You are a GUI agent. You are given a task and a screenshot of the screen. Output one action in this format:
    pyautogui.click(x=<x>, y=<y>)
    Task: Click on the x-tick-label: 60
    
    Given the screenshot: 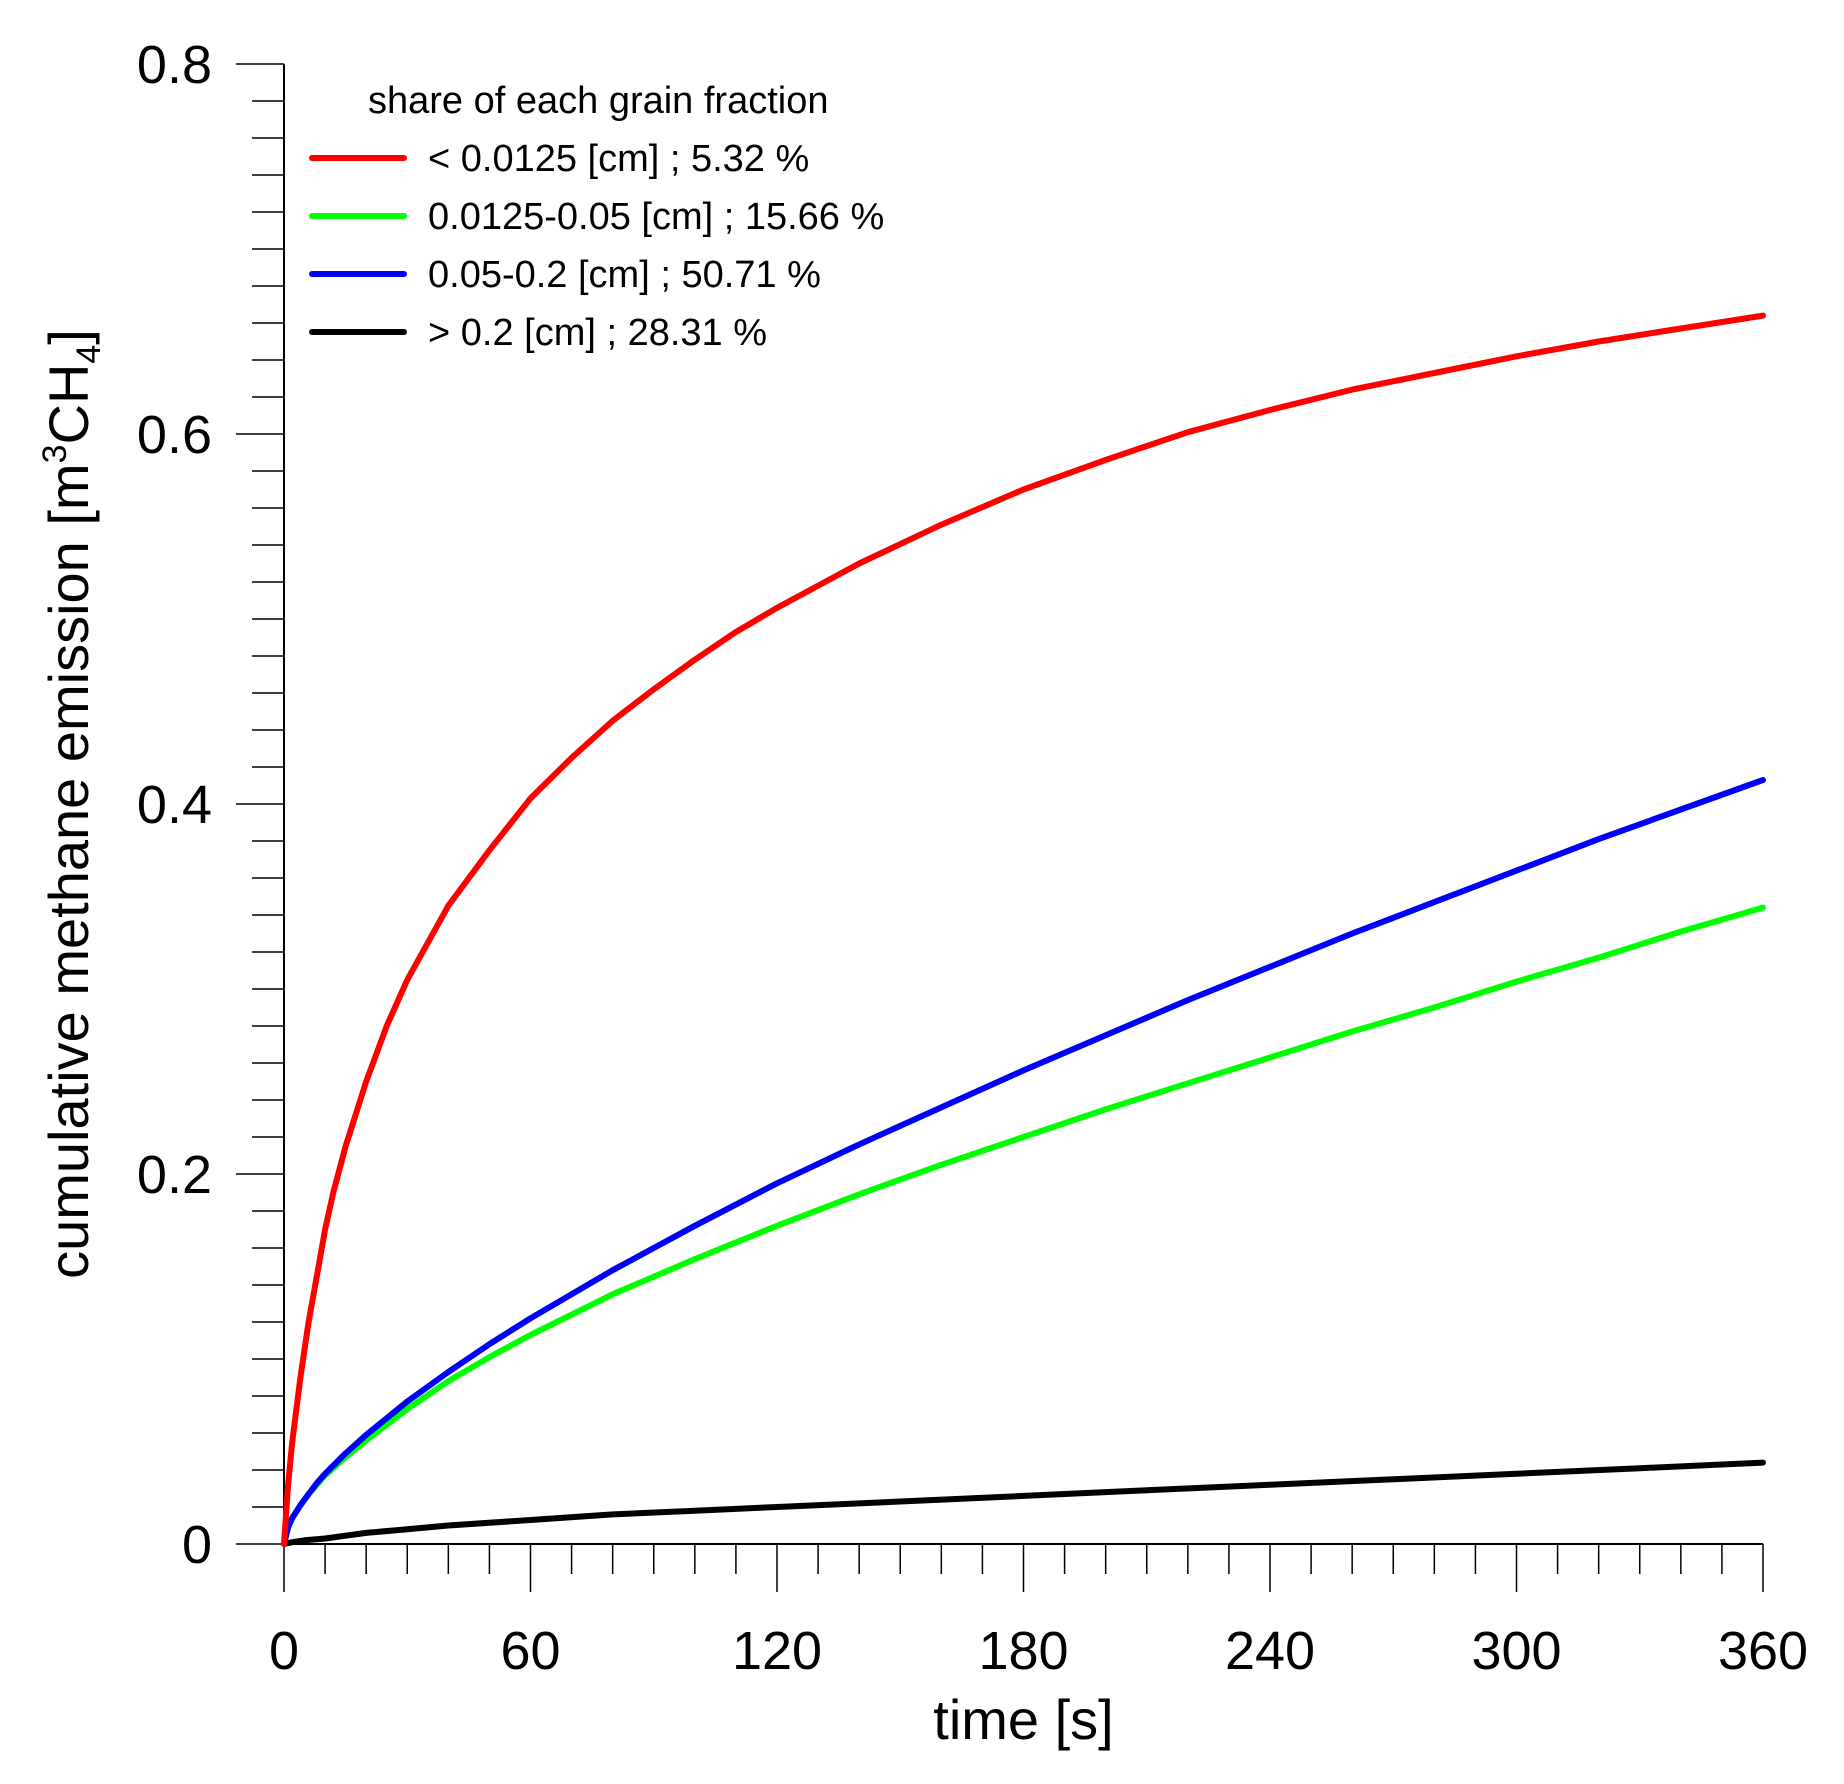 What is the action you would take?
    pyautogui.click(x=530, y=1651)
    